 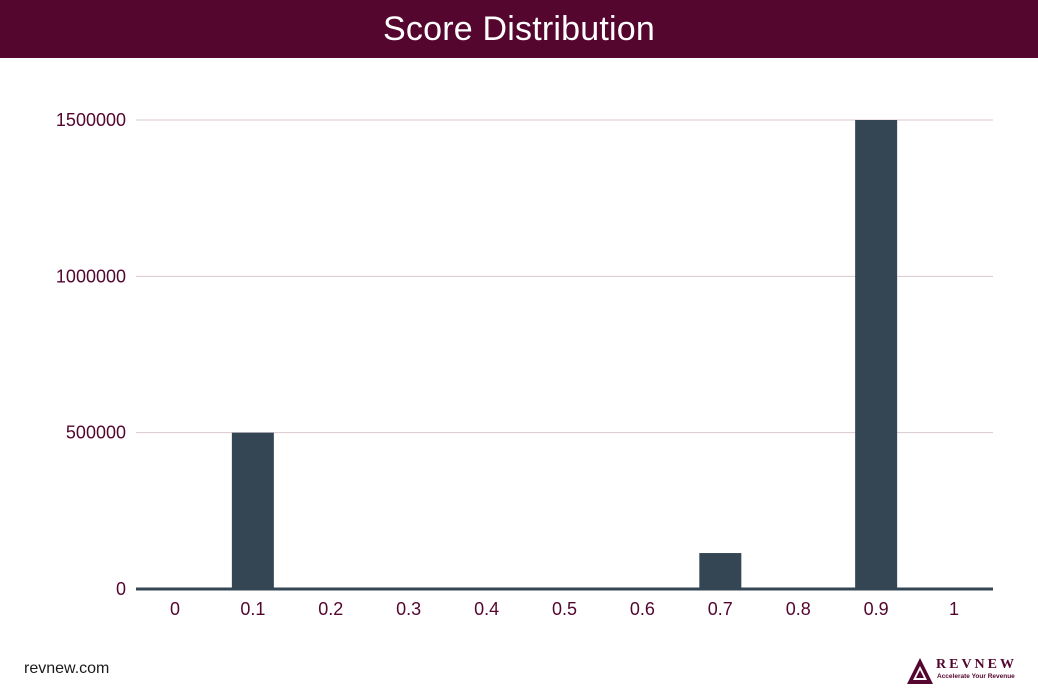 I want to click on y-tick-label: 1000000, so click(x=91, y=276).